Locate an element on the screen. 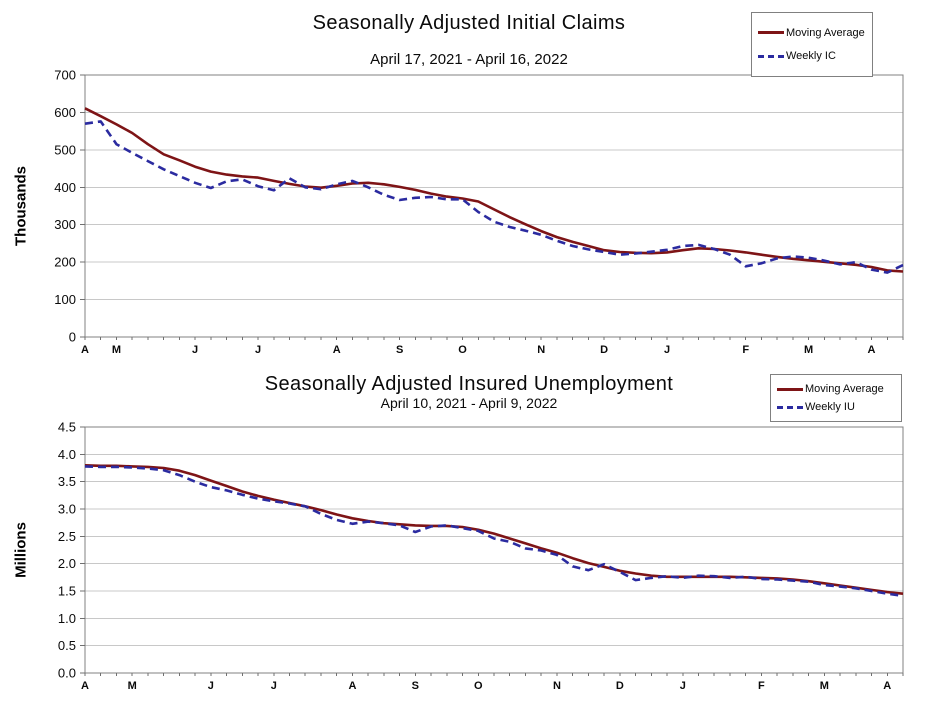 Image resolution: width=938 pixels, height=714 pixels. weekly-ic-line-sample is located at coordinates (771, 56).